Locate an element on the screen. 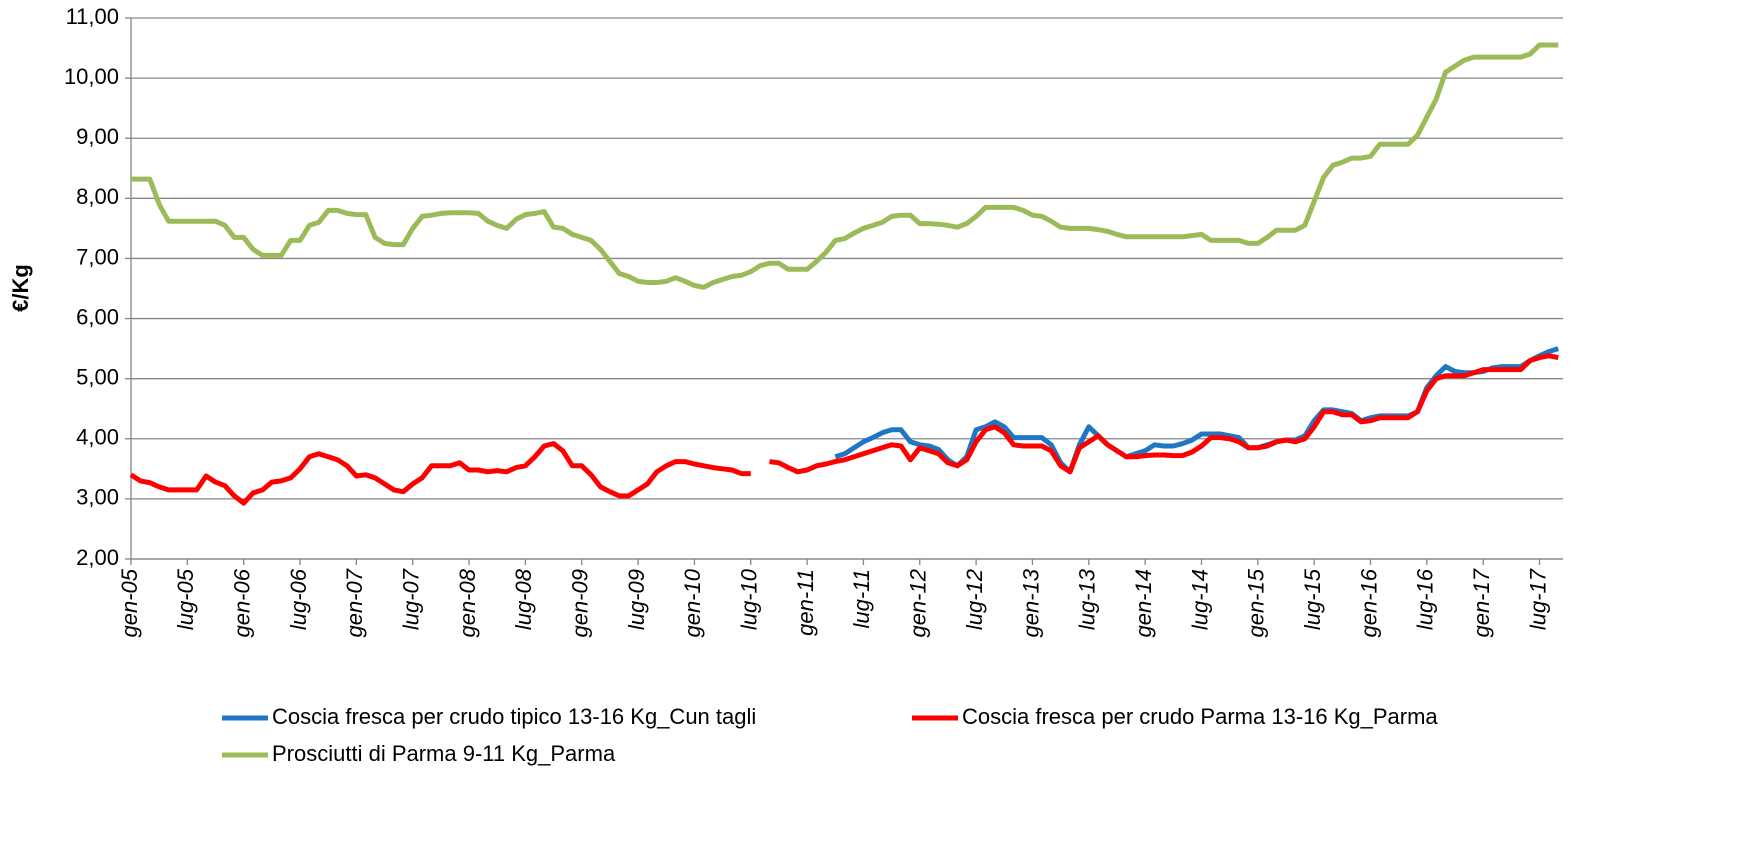  x-tick-label: lug-15 is located at coordinates (1312, 599).